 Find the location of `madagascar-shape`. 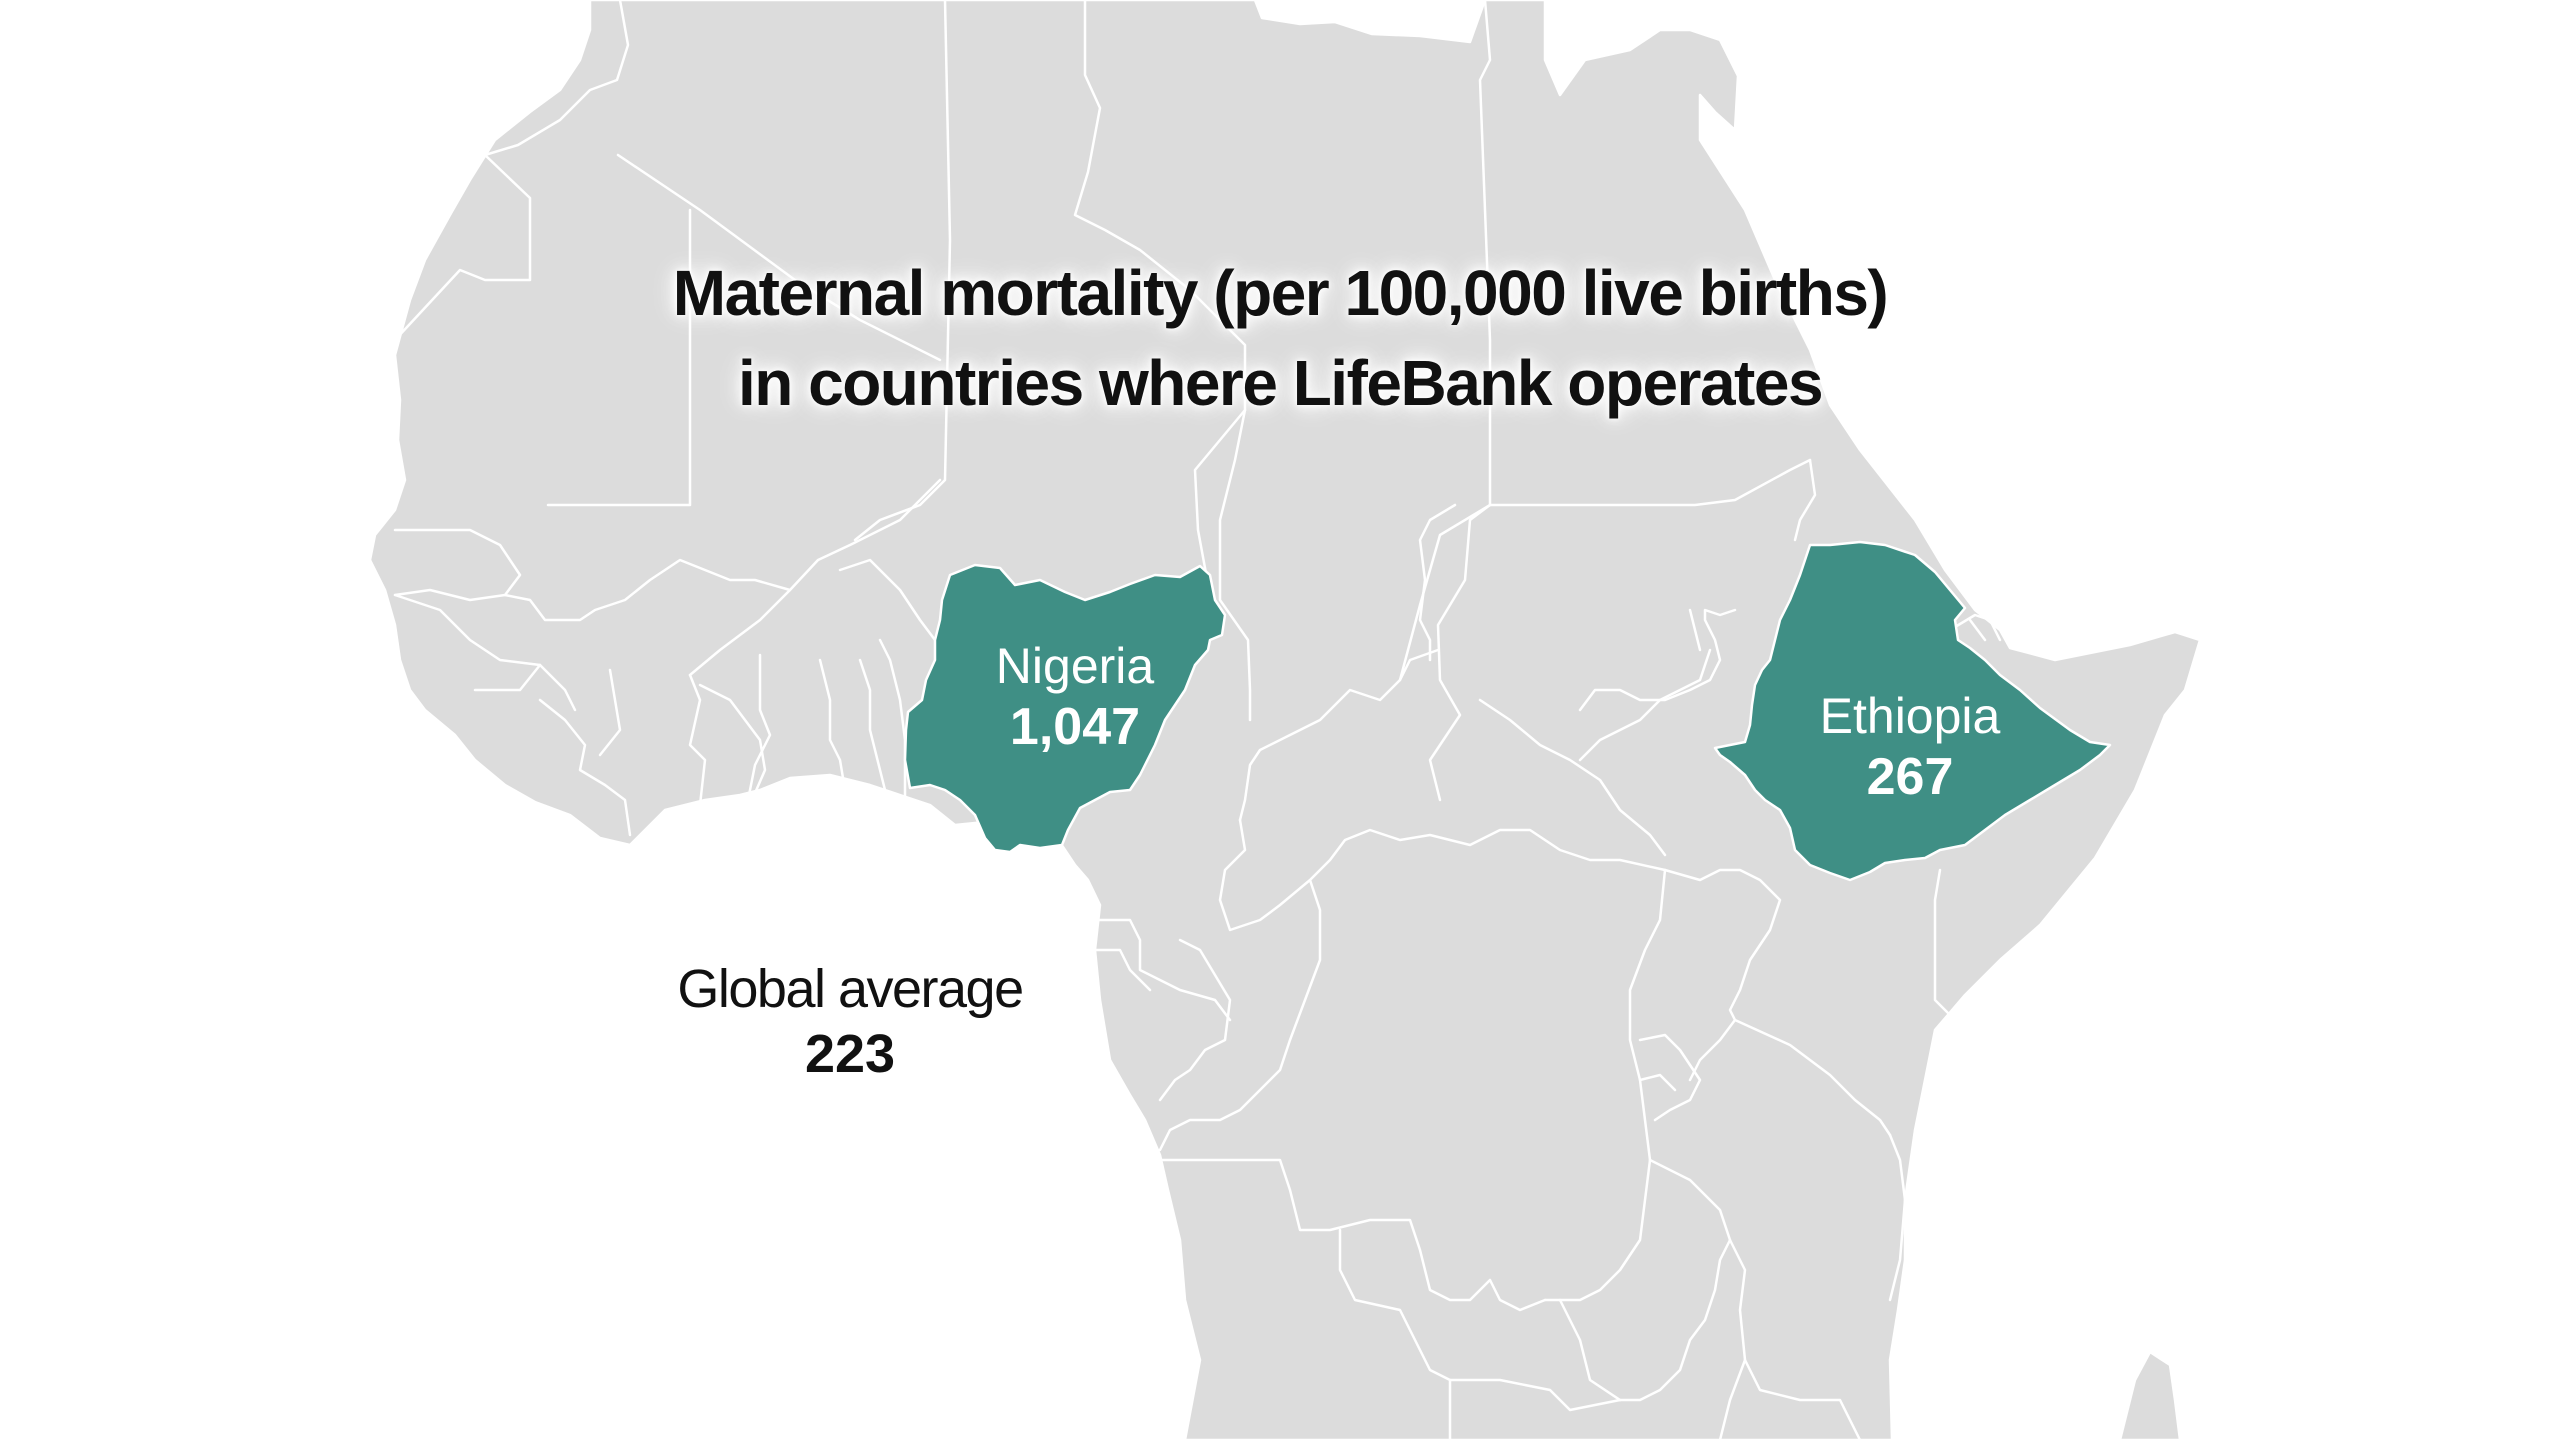

madagascar-shape is located at coordinates (2150, 1395).